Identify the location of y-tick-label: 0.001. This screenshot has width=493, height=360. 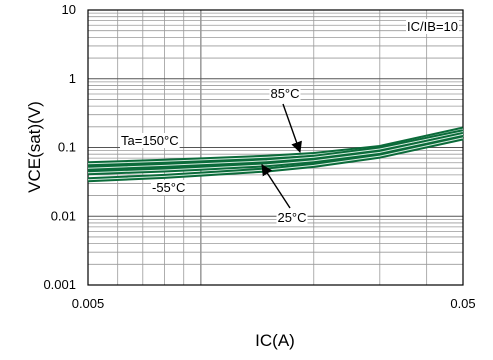
(59, 284).